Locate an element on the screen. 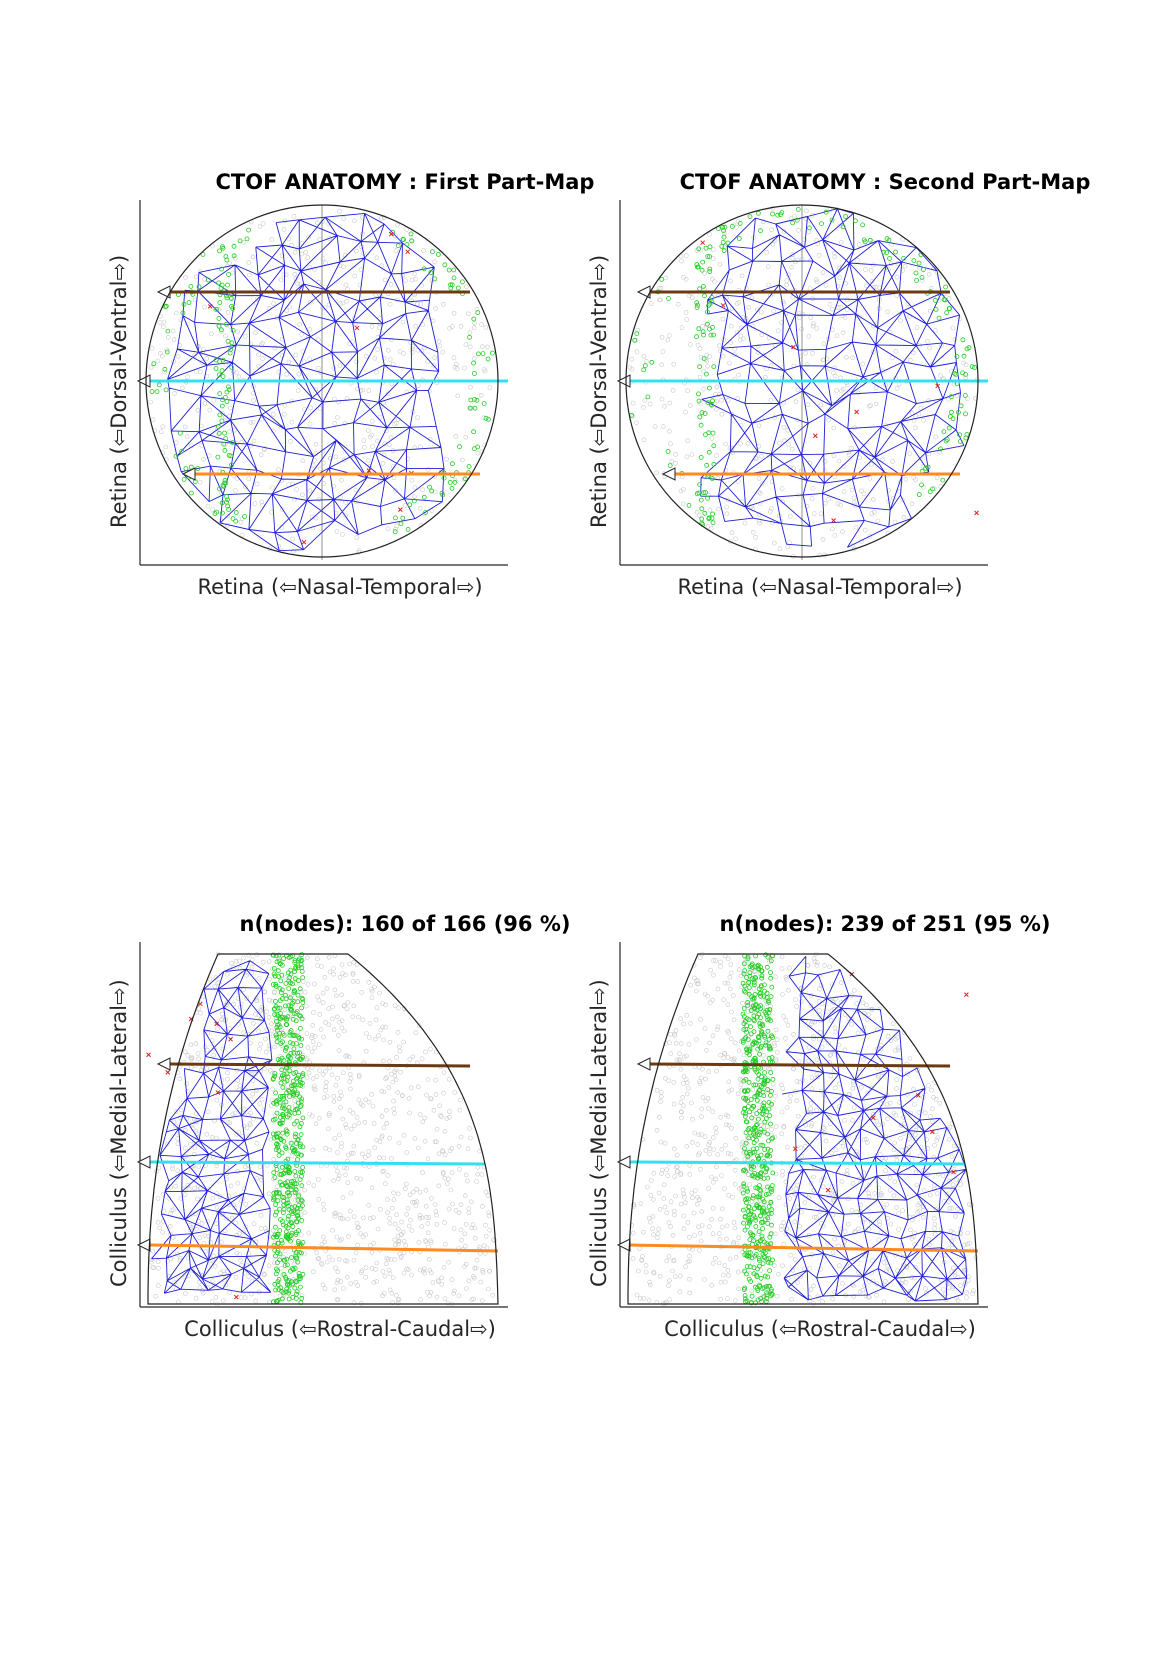  outlier-cross is located at coordinates (400, 509).